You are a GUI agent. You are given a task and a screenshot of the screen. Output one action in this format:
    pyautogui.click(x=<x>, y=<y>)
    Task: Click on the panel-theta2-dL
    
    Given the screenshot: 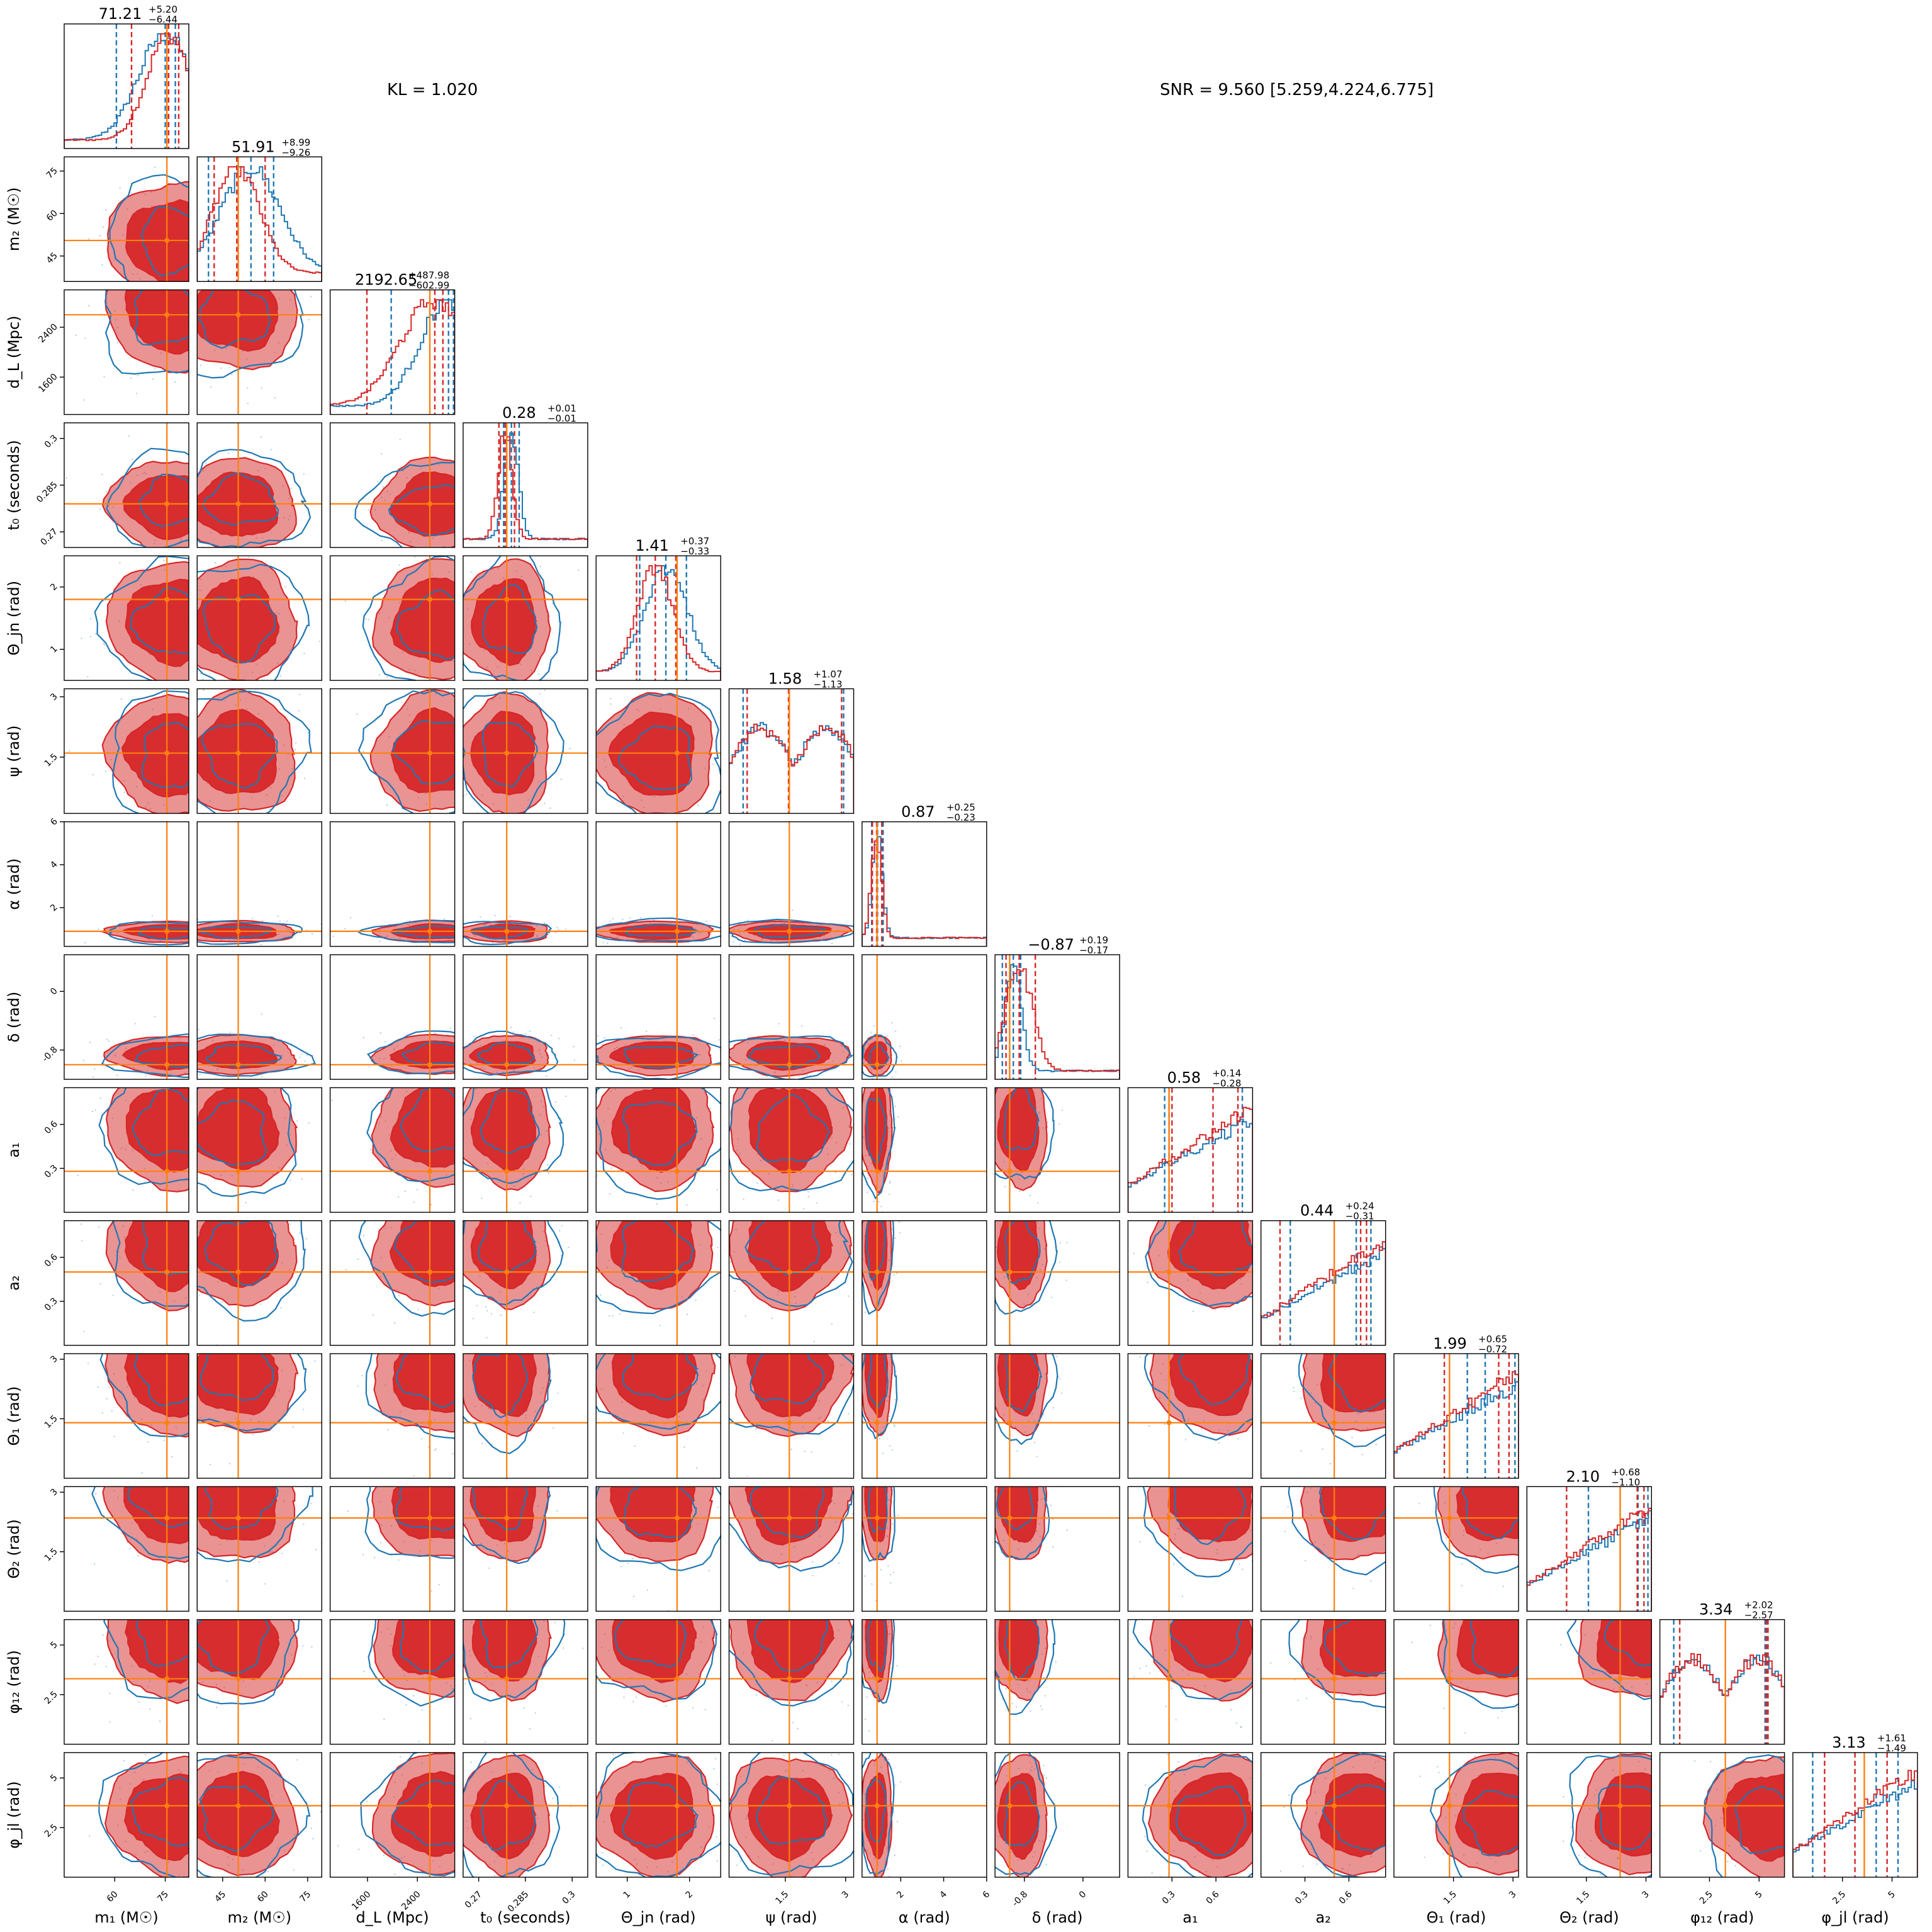 What is the action you would take?
    pyautogui.click(x=392, y=1549)
    